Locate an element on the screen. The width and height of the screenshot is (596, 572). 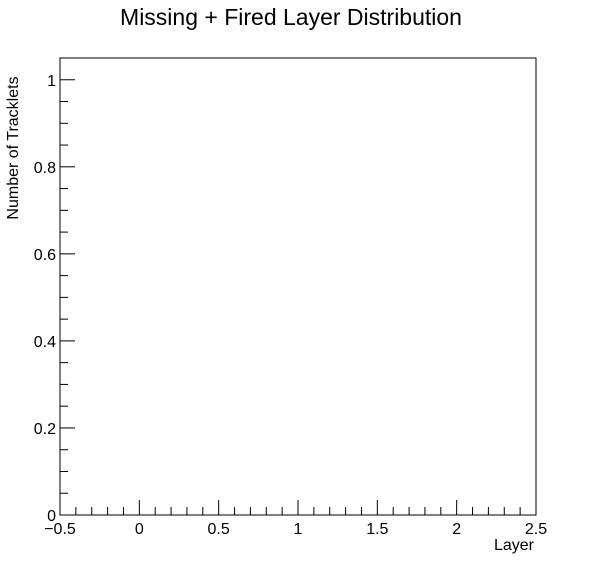
y-tick-label: 0.4 is located at coordinates (45, 342).